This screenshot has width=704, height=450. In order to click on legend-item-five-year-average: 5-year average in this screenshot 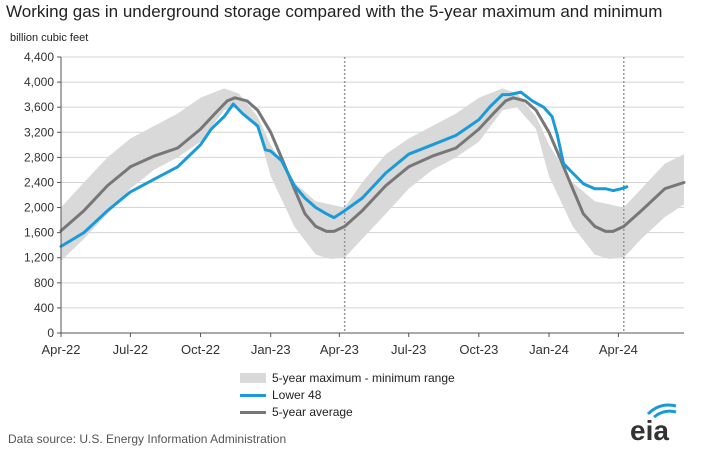, I will do `click(296, 412)`.